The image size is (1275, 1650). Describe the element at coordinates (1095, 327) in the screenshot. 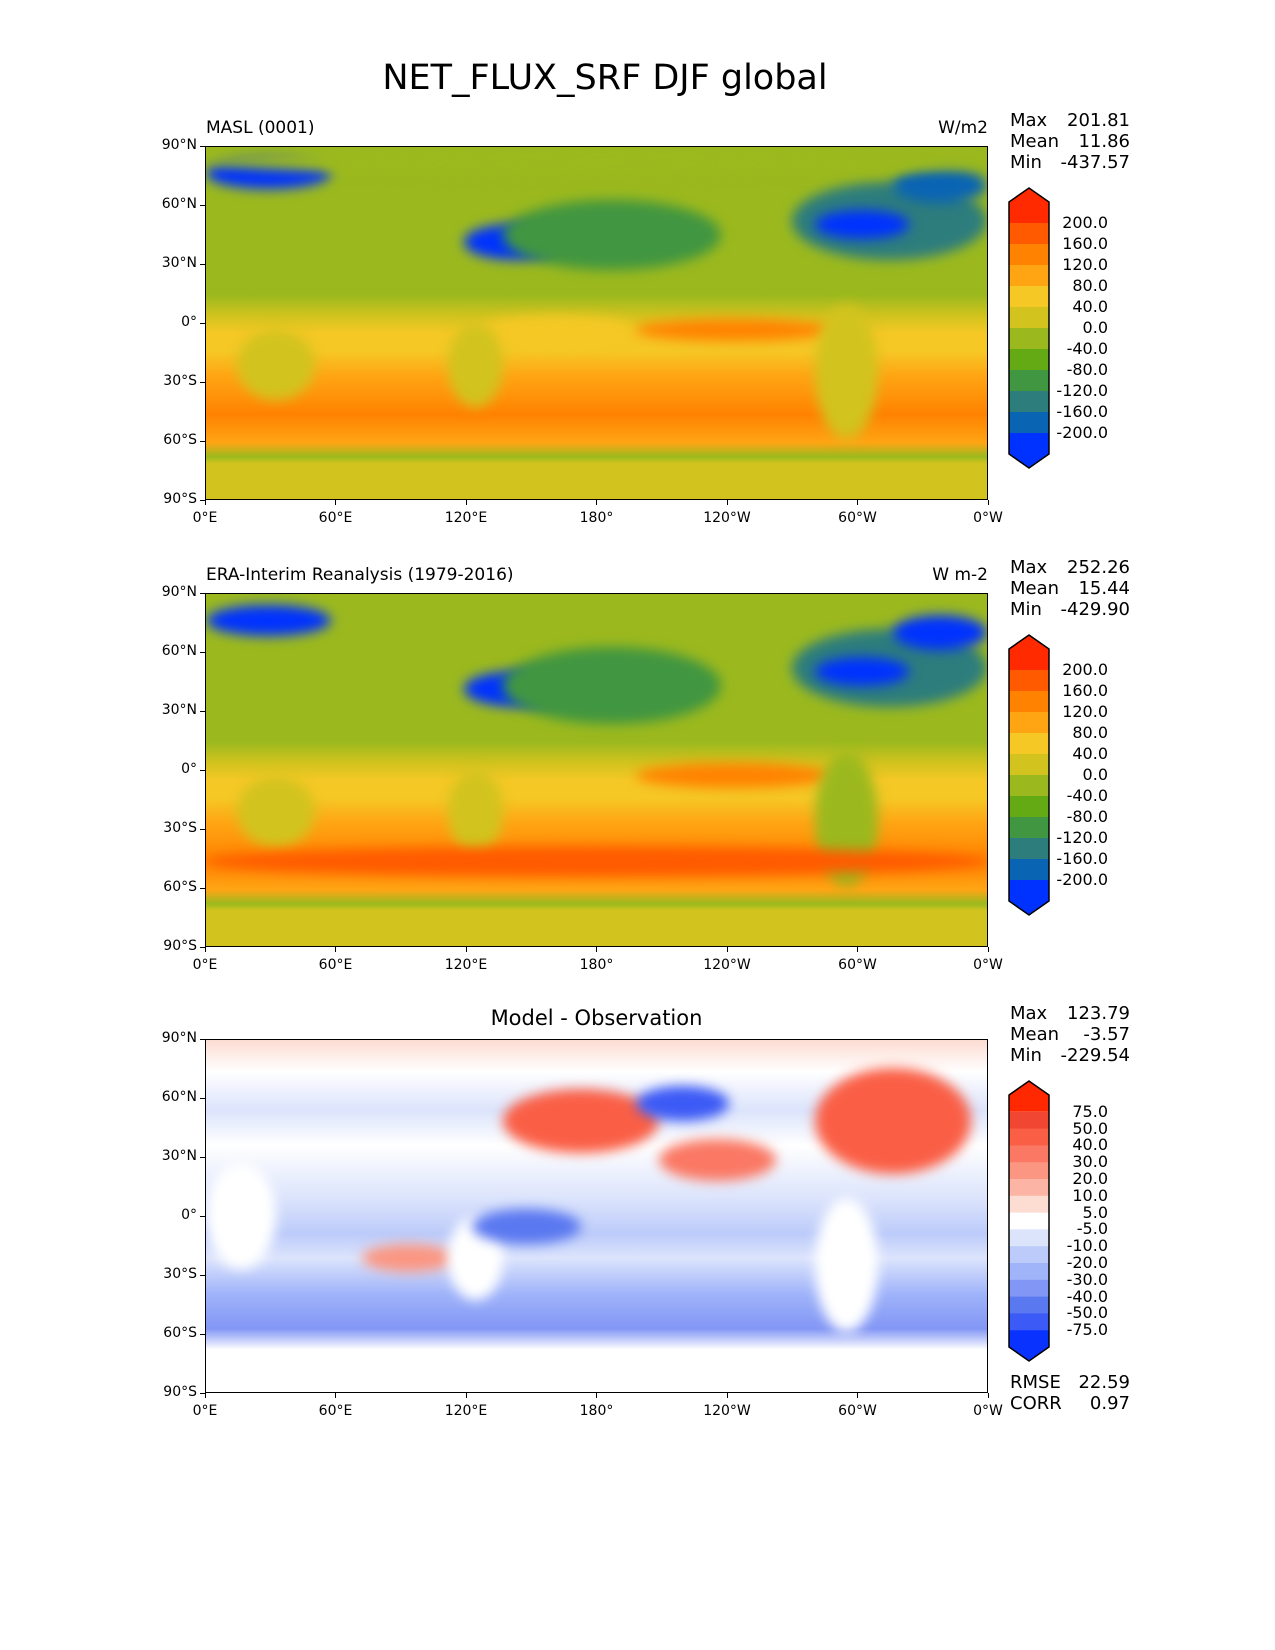

I see `colorbar-tick-label: 0.0` at that location.